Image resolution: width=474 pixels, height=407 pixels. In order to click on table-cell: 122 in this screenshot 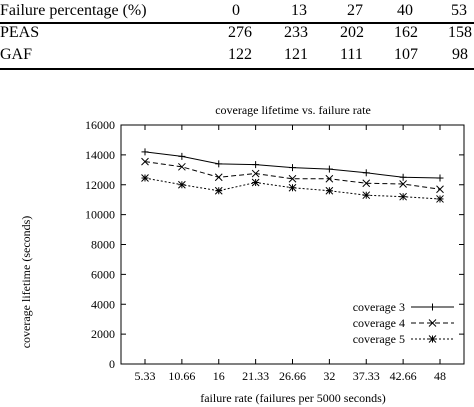, I will do `click(240, 54)`.